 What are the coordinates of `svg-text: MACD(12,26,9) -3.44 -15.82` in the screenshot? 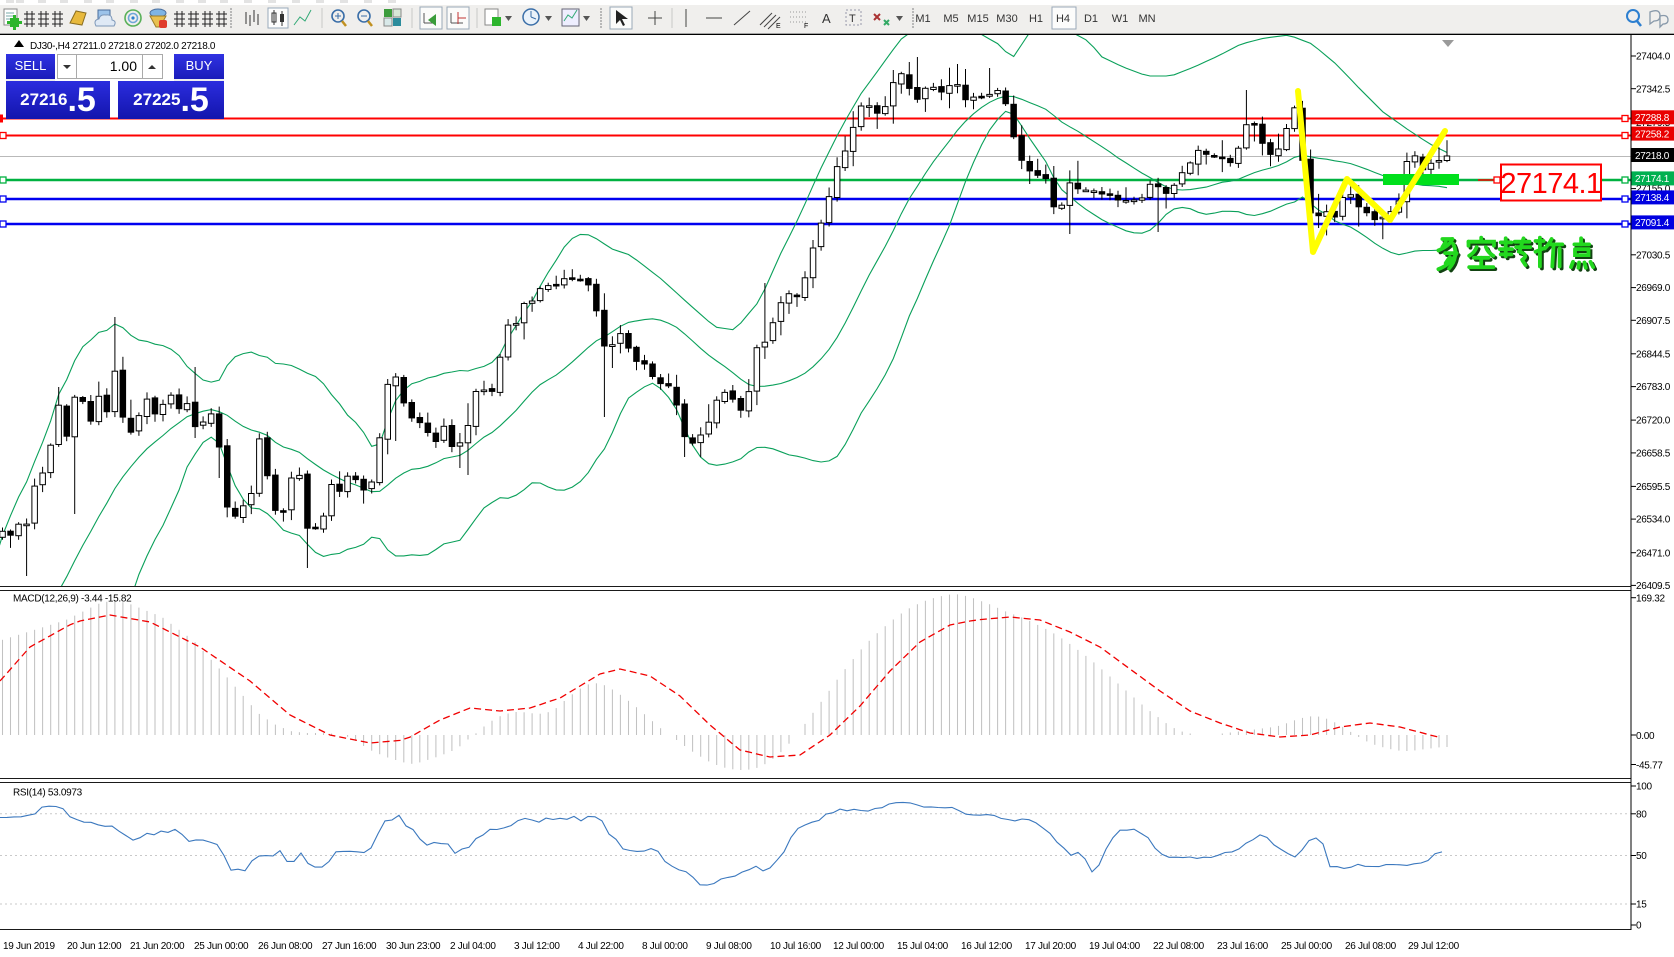 It's located at (72, 599).